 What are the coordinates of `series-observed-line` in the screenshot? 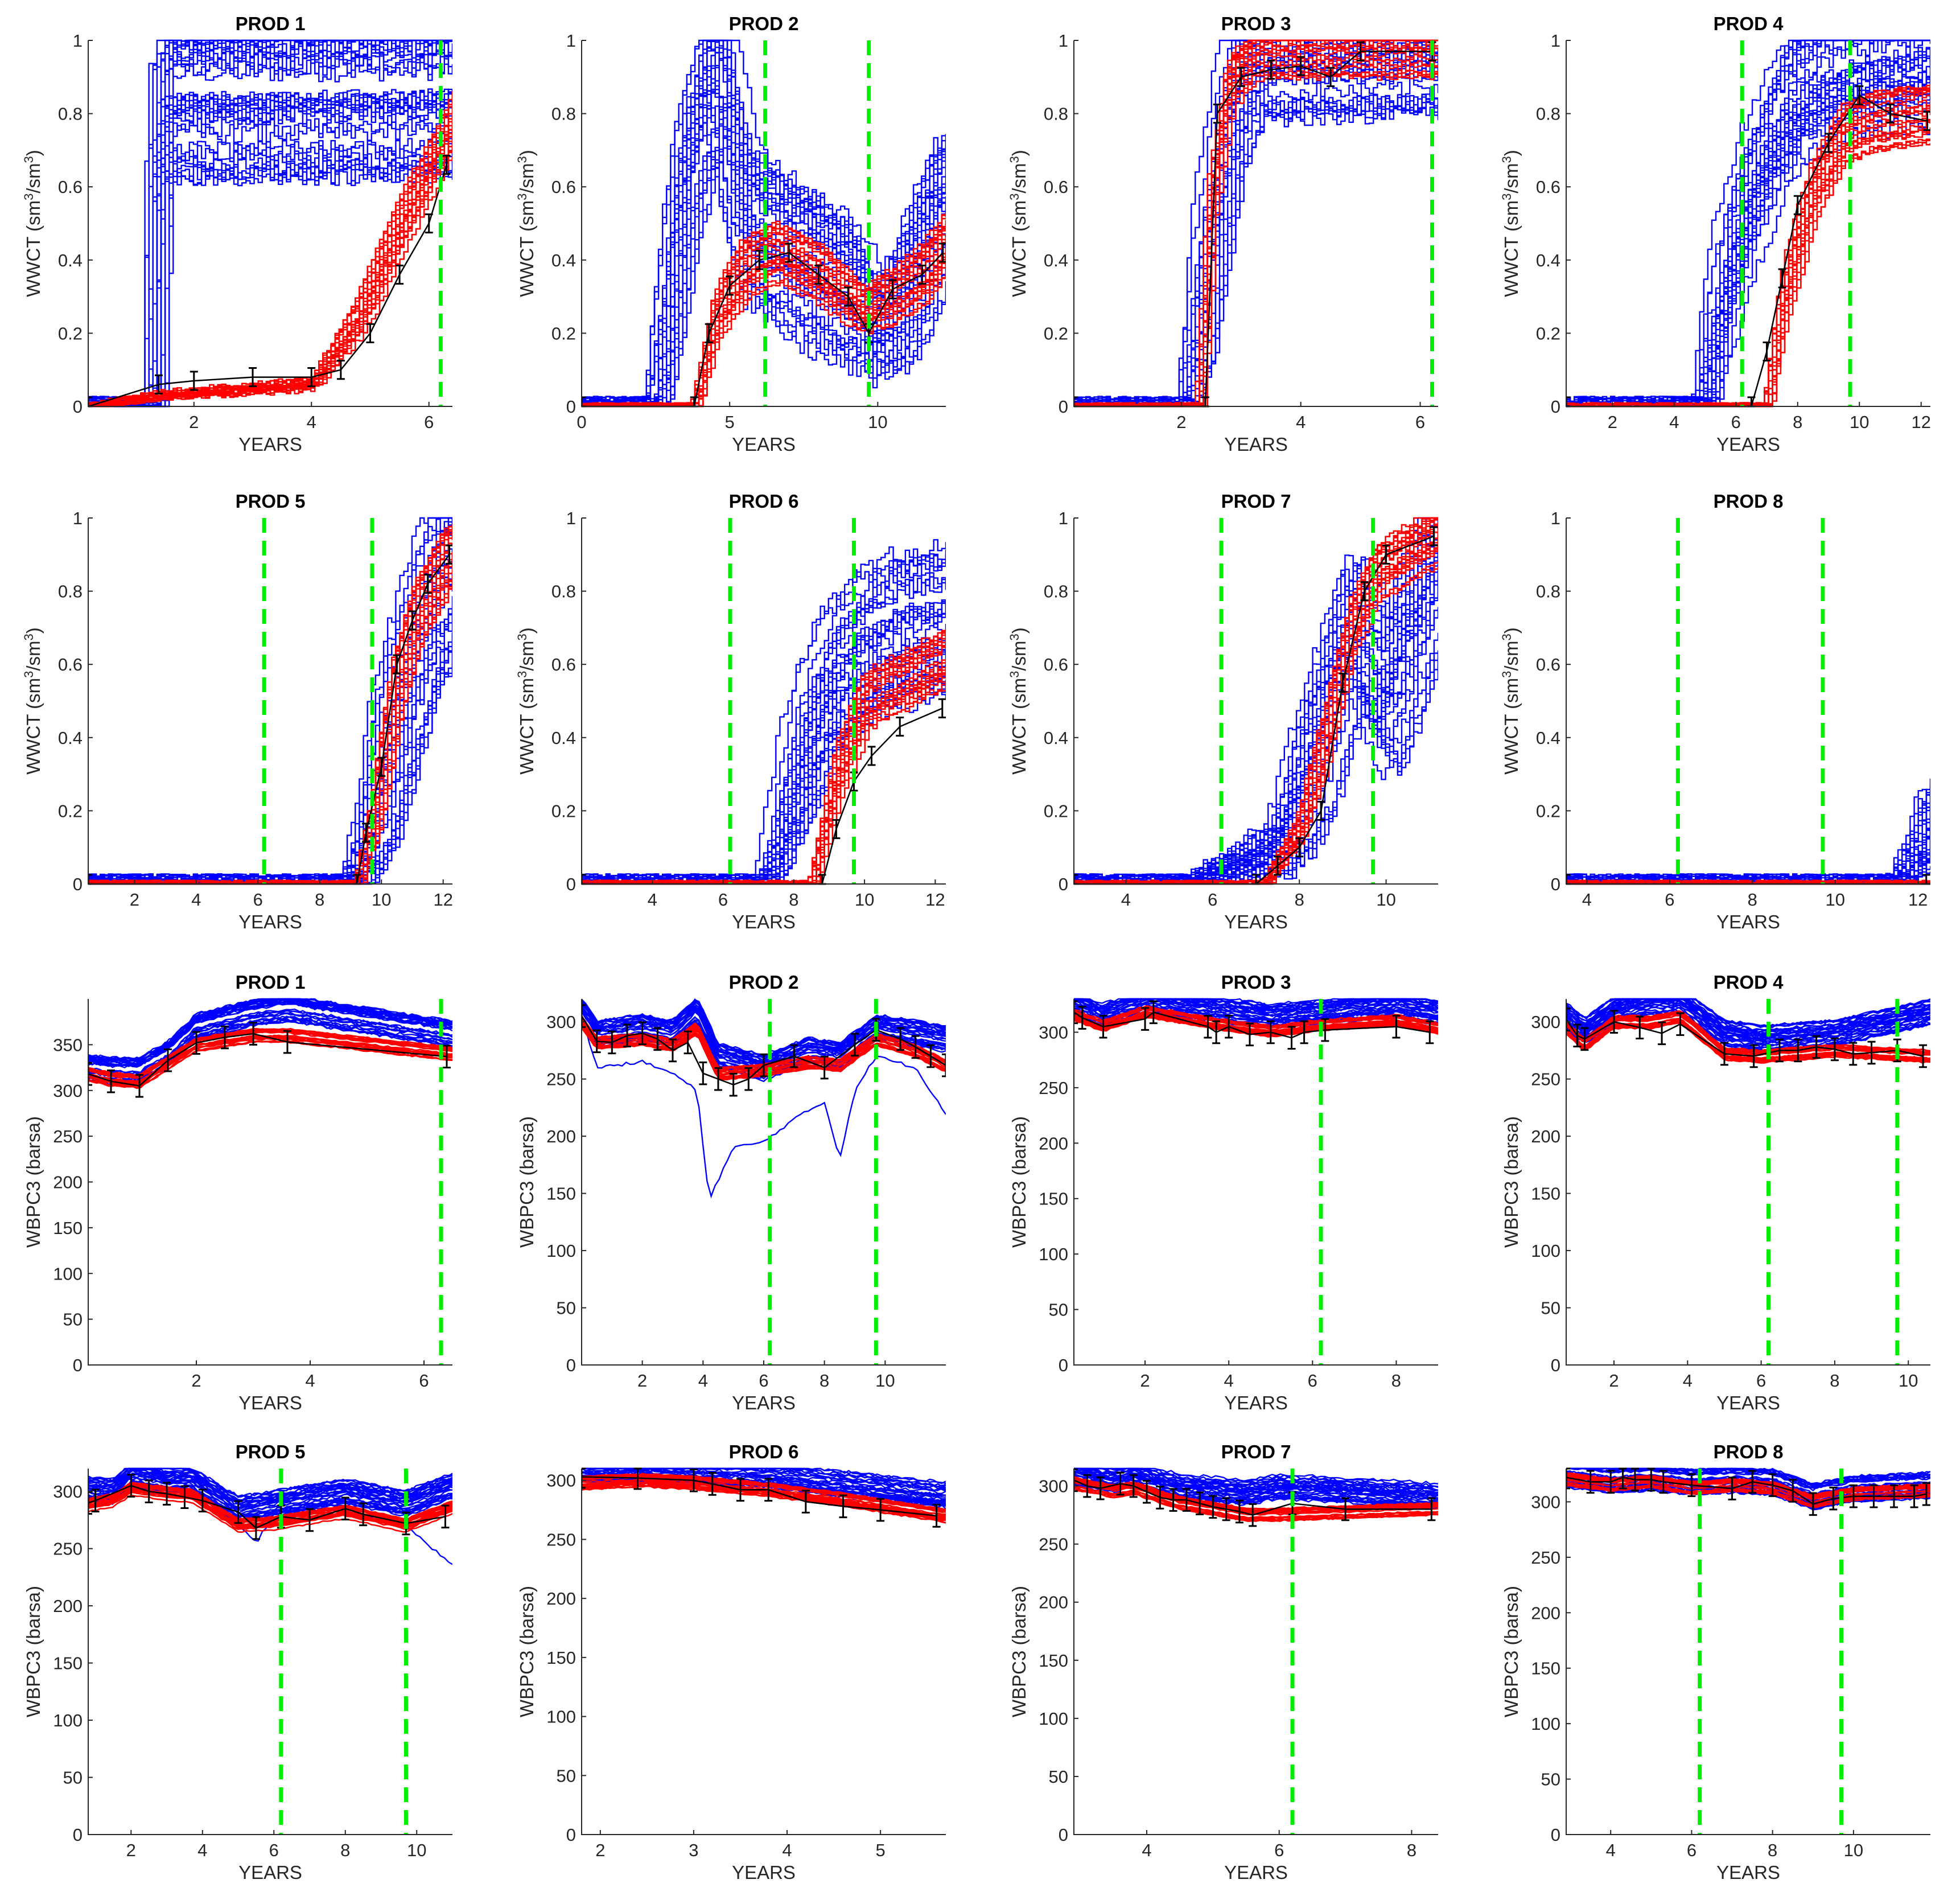 It's located at (759, 1496).